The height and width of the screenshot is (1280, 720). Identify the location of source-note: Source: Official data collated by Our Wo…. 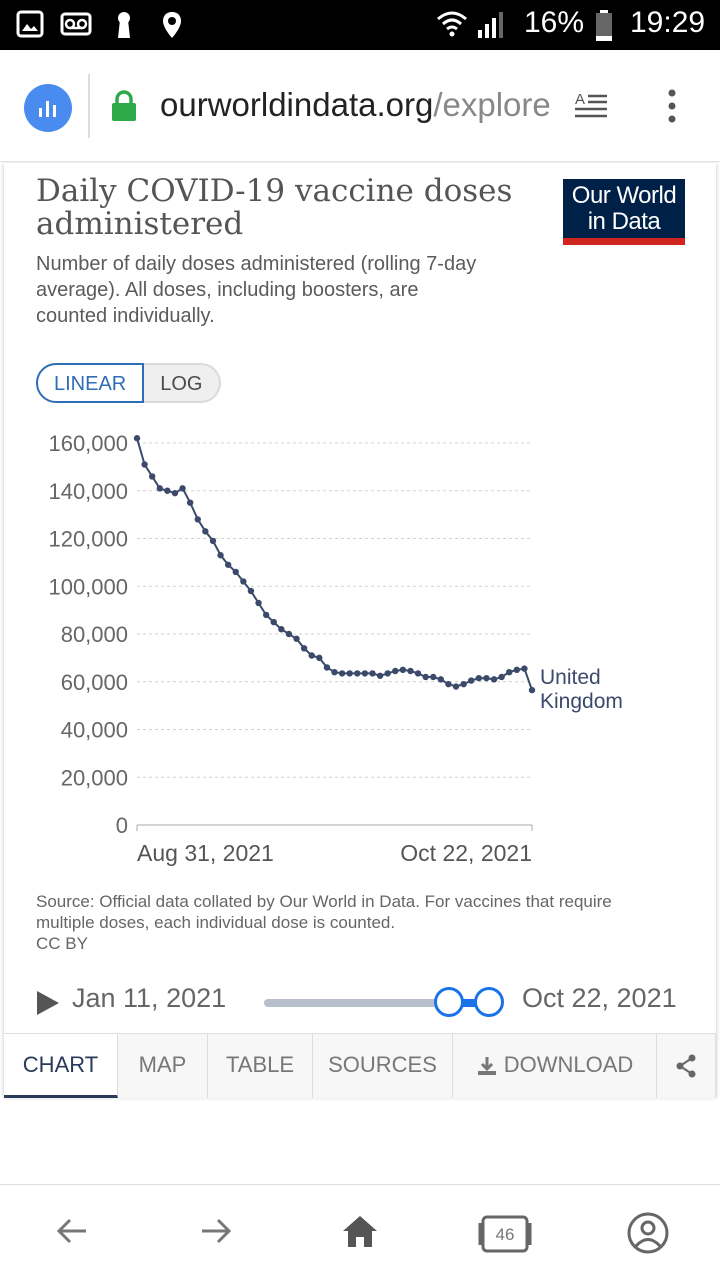
(346, 922).